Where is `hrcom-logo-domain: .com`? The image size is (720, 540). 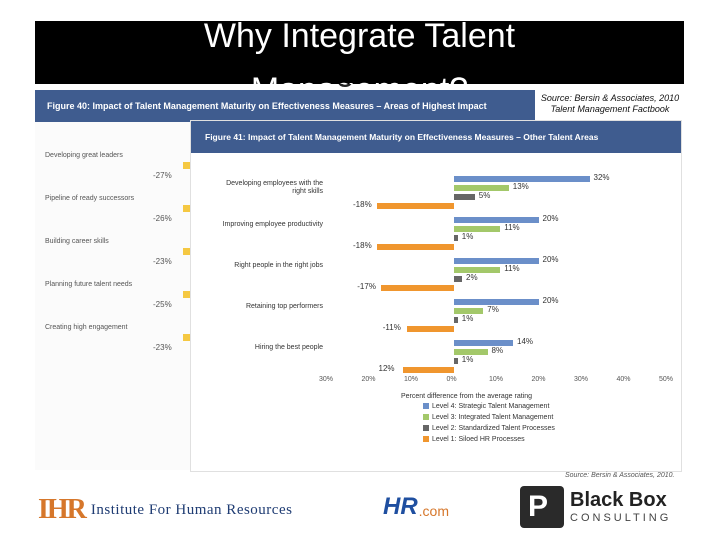 hrcom-logo-domain: .com is located at coordinates (434, 511).